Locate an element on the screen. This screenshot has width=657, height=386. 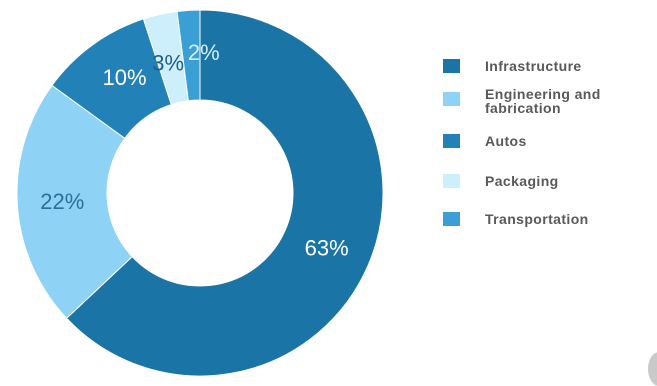
corner-decoration is located at coordinates (652, 369).